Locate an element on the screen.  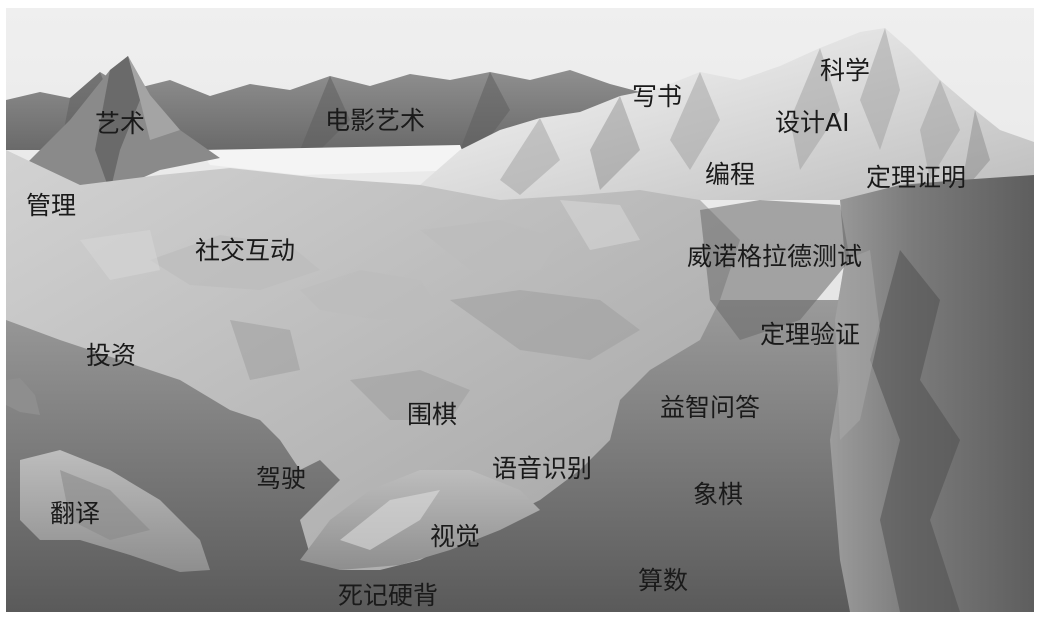
label-science: 科学 is located at coordinates (845, 70).